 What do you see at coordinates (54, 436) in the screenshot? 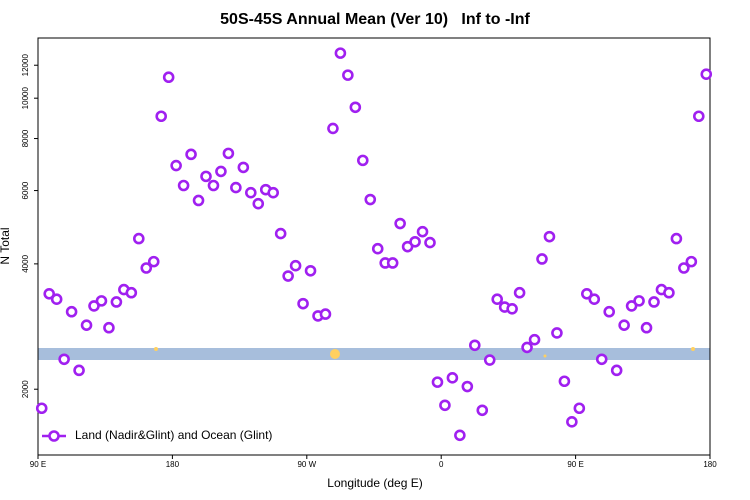
I see `legend-marker` at bounding box center [54, 436].